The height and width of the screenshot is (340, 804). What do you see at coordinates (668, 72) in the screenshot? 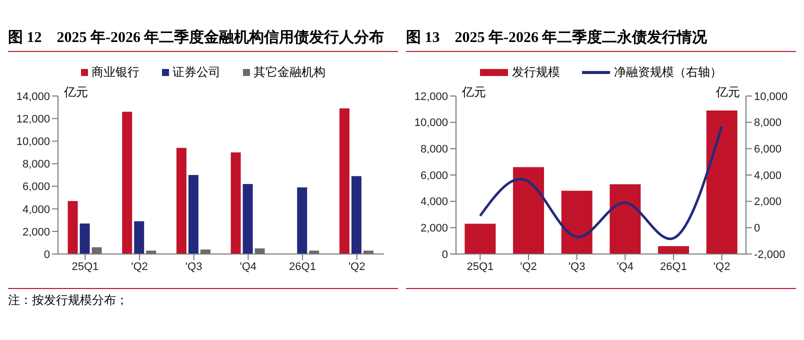
I see `legend-label: 净融资规模（右轴）` at bounding box center [668, 72].